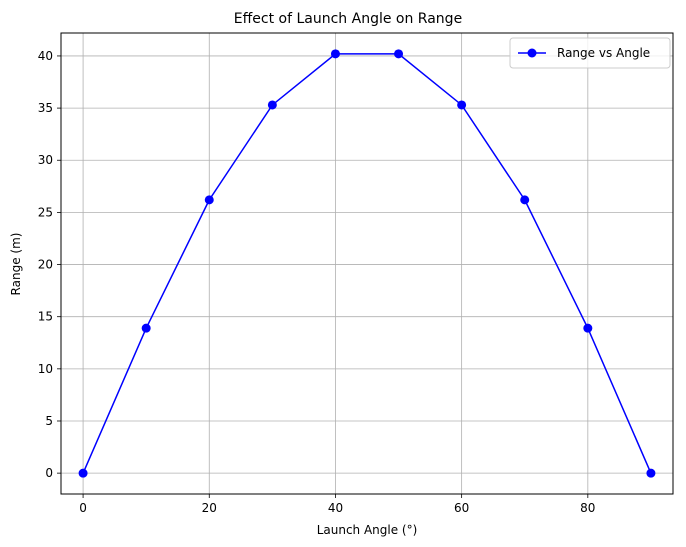 The width and height of the screenshot is (686, 547). Describe the element at coordinates (209, 508) in the screenshot. I see `x-tick-label: 20` at that location.